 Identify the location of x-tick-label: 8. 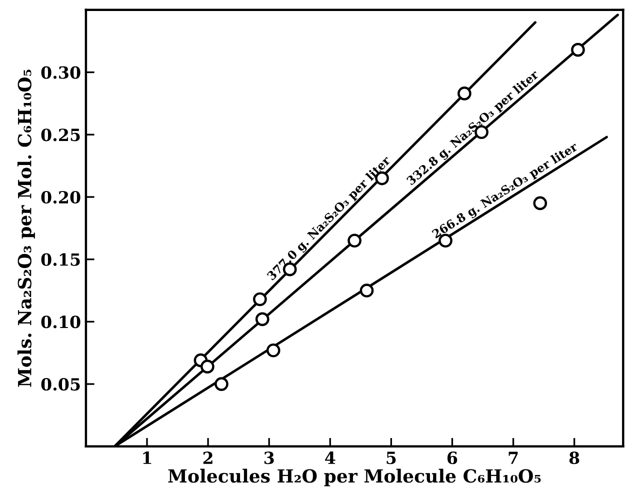
(574, 458).